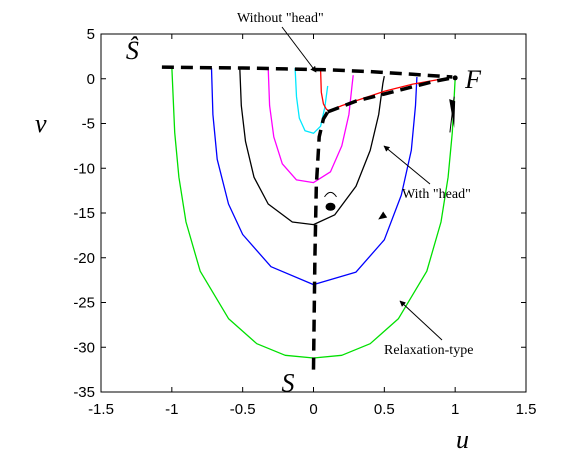 The width and height of the screenshot is (581, 466). What do you see at coordinates (88, 124) in the screenshot?
I see `y-tick-label: -5` at bounding box center [88, 124].